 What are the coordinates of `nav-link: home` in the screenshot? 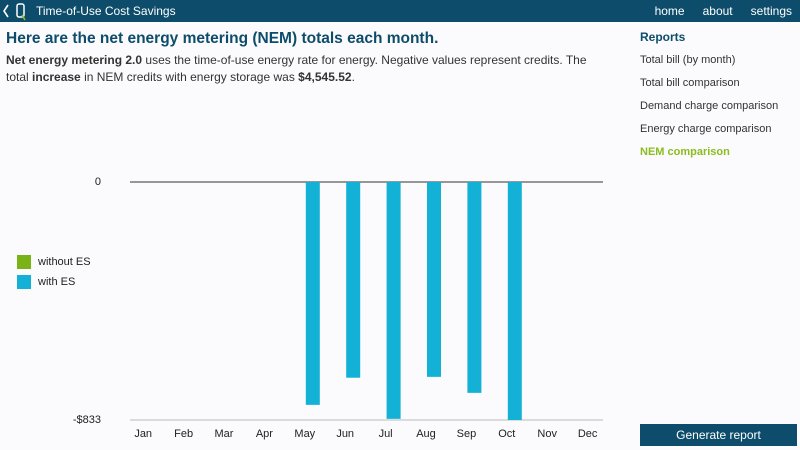 It's located at (669, 11).